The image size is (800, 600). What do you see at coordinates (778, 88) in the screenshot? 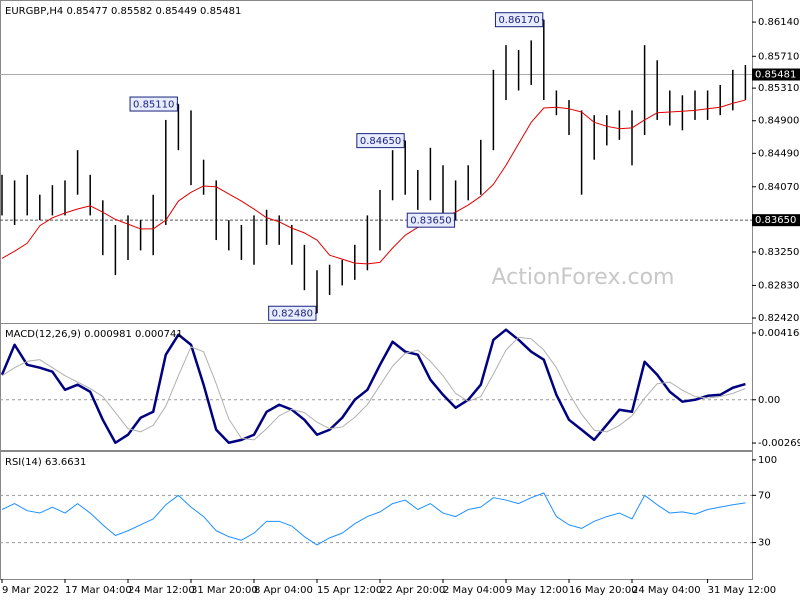
I see `y-tick-label: 0.85310` at bounding box center [778, 88].